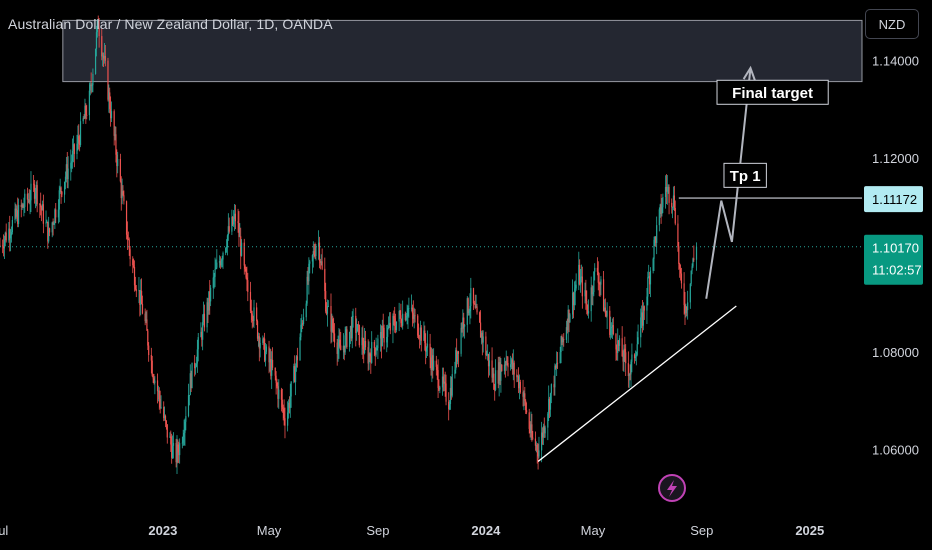  I want to click on resistance-zone, so click(462, 51).